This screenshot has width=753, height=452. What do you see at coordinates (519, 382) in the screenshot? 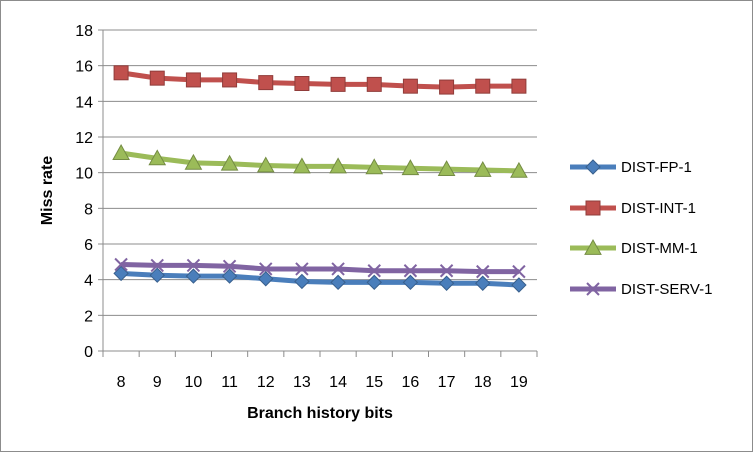
I see `x-tick-label: 19` at bounding box center [519, 382].